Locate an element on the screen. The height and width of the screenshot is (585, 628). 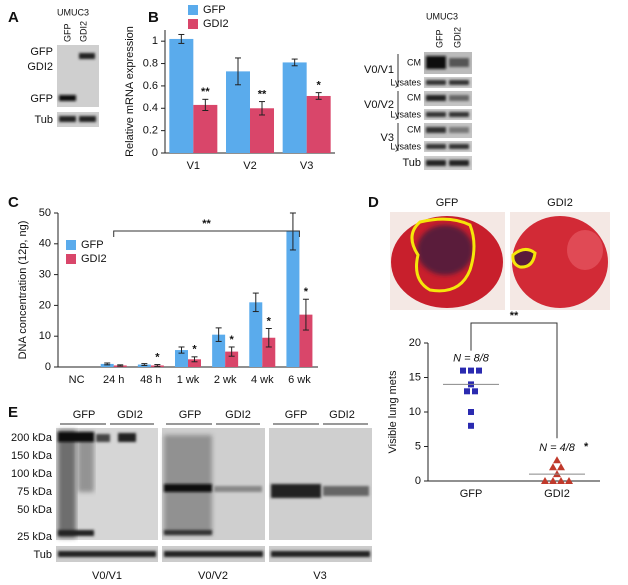
panel-label: D is located at coordinates (373, 202).